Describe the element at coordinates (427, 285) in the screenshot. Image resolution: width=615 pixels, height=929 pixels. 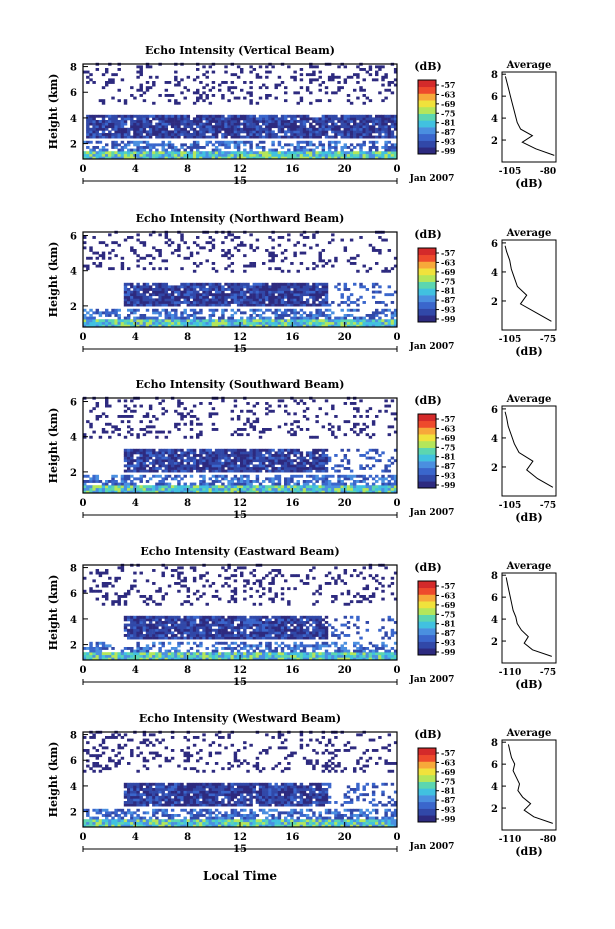
I see `colorbar-frame` at that location.